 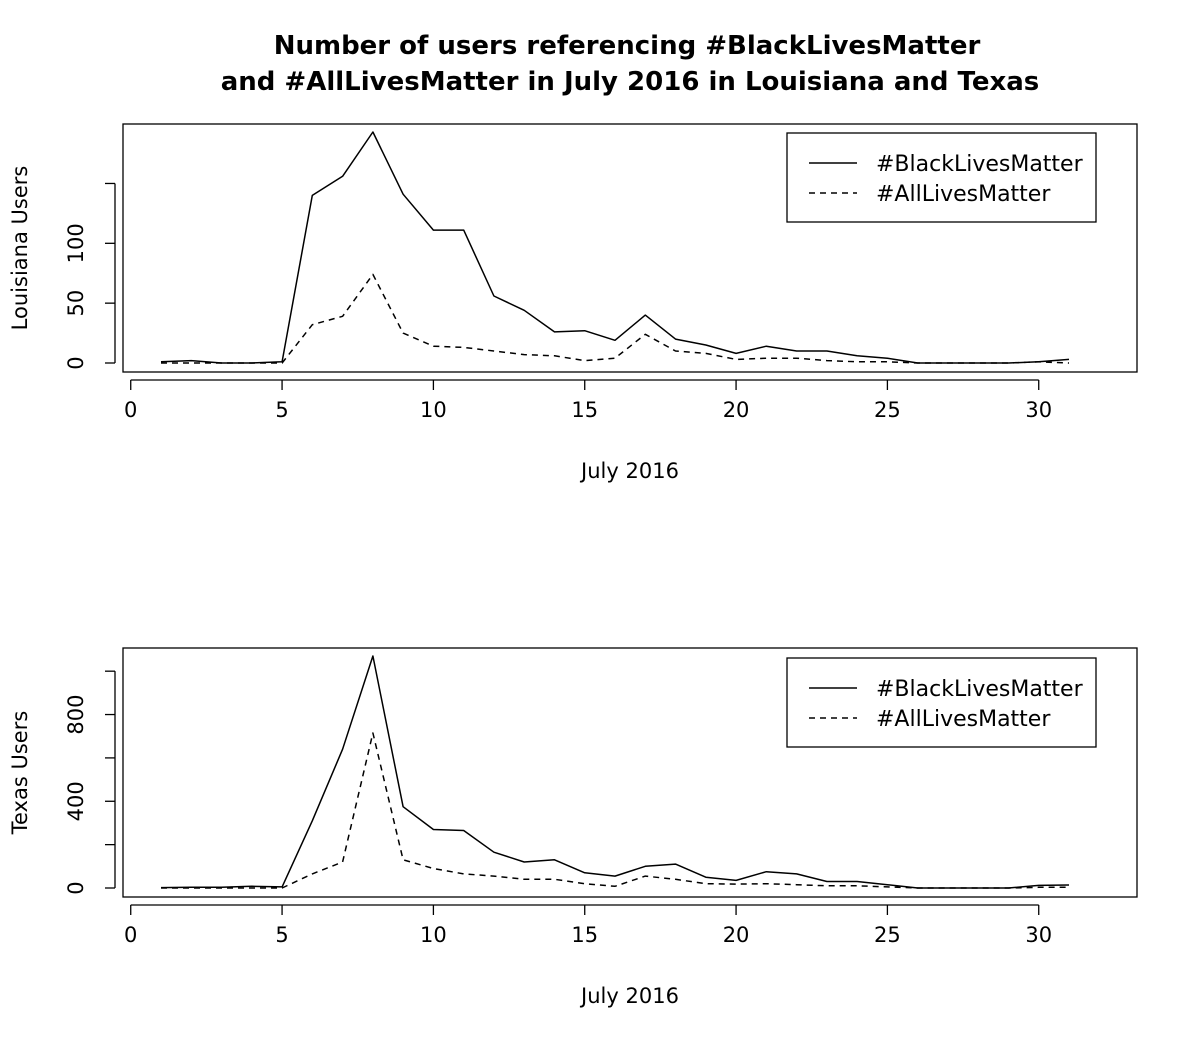 I want to click on y-tick-label: 100, so click(x=76, y=243).